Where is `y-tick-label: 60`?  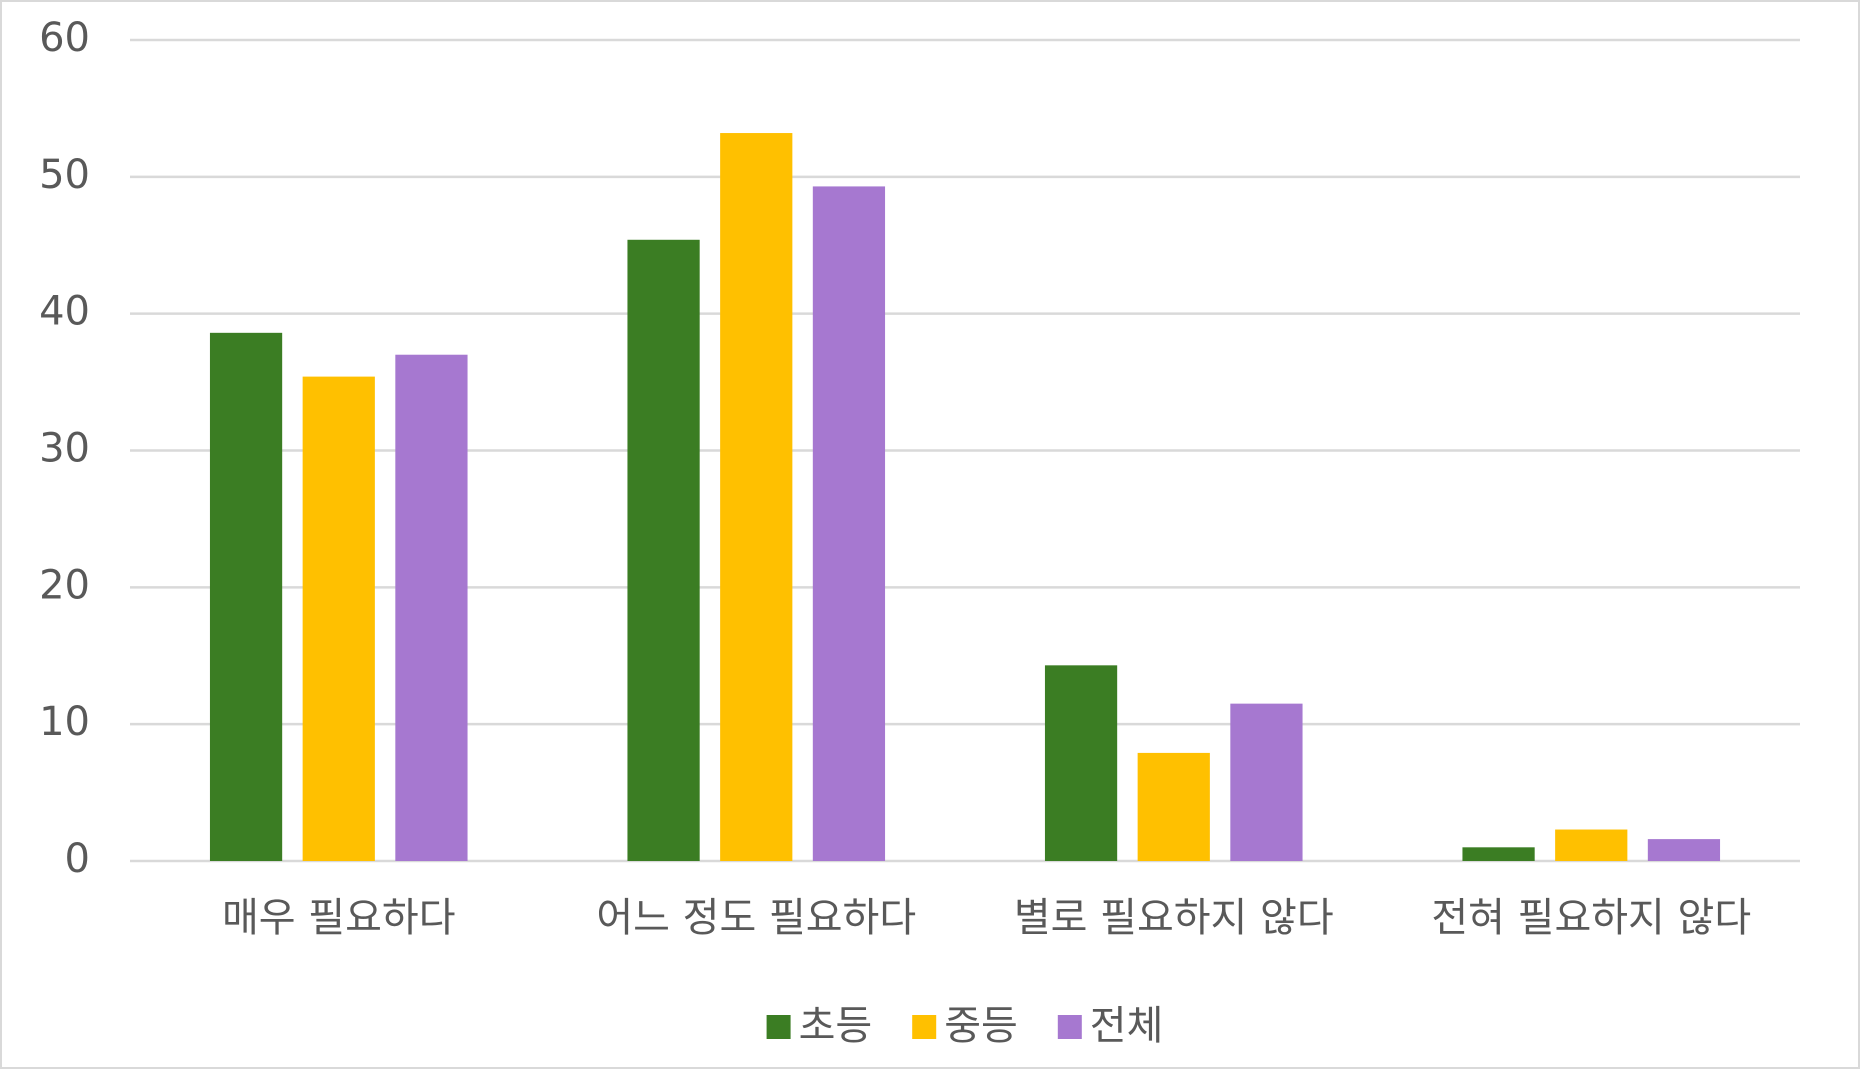 y-tick-label: 60 is located at coordinates (64, 38).